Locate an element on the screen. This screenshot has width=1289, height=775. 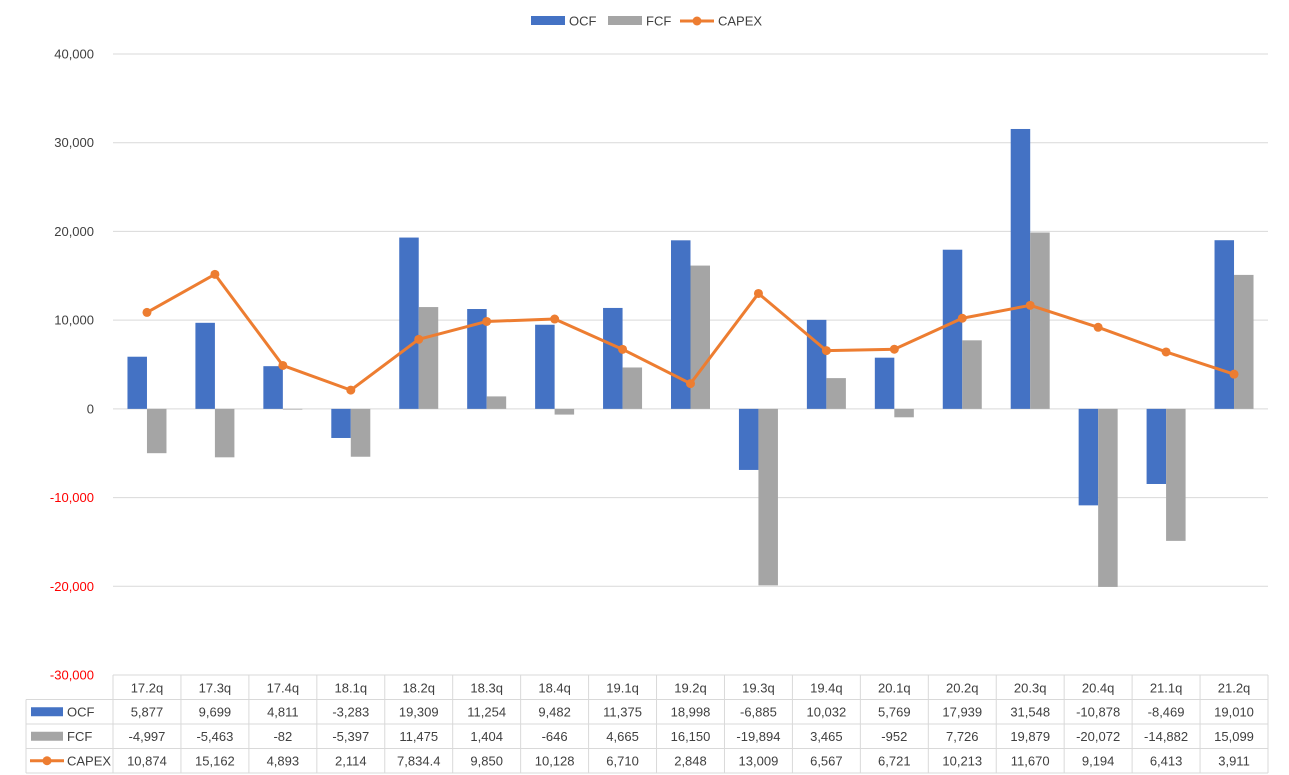
table-category-label: 18.1q is located at coordinates (351, 687).